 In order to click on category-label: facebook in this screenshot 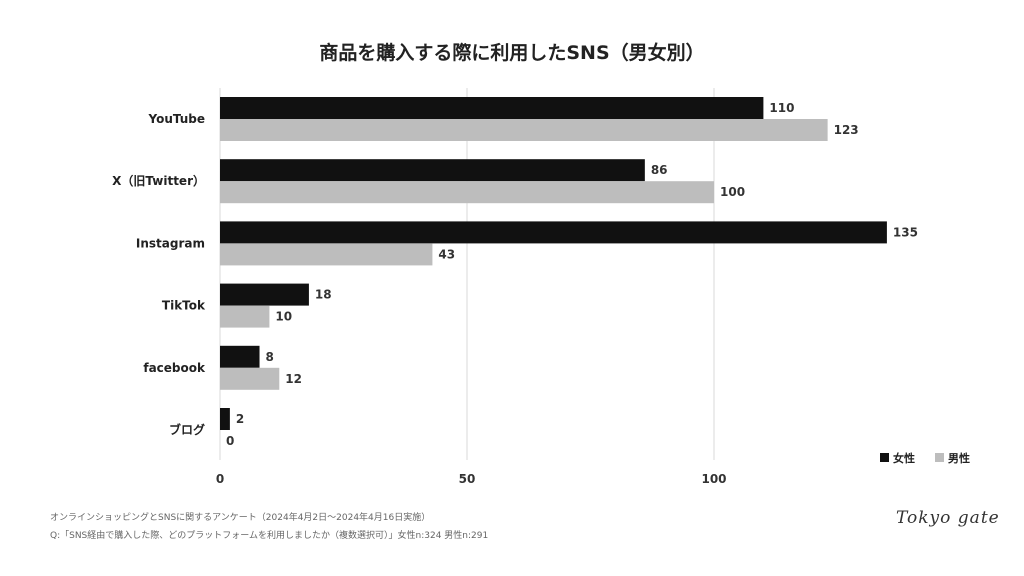, I will do `click(174, 368)`.